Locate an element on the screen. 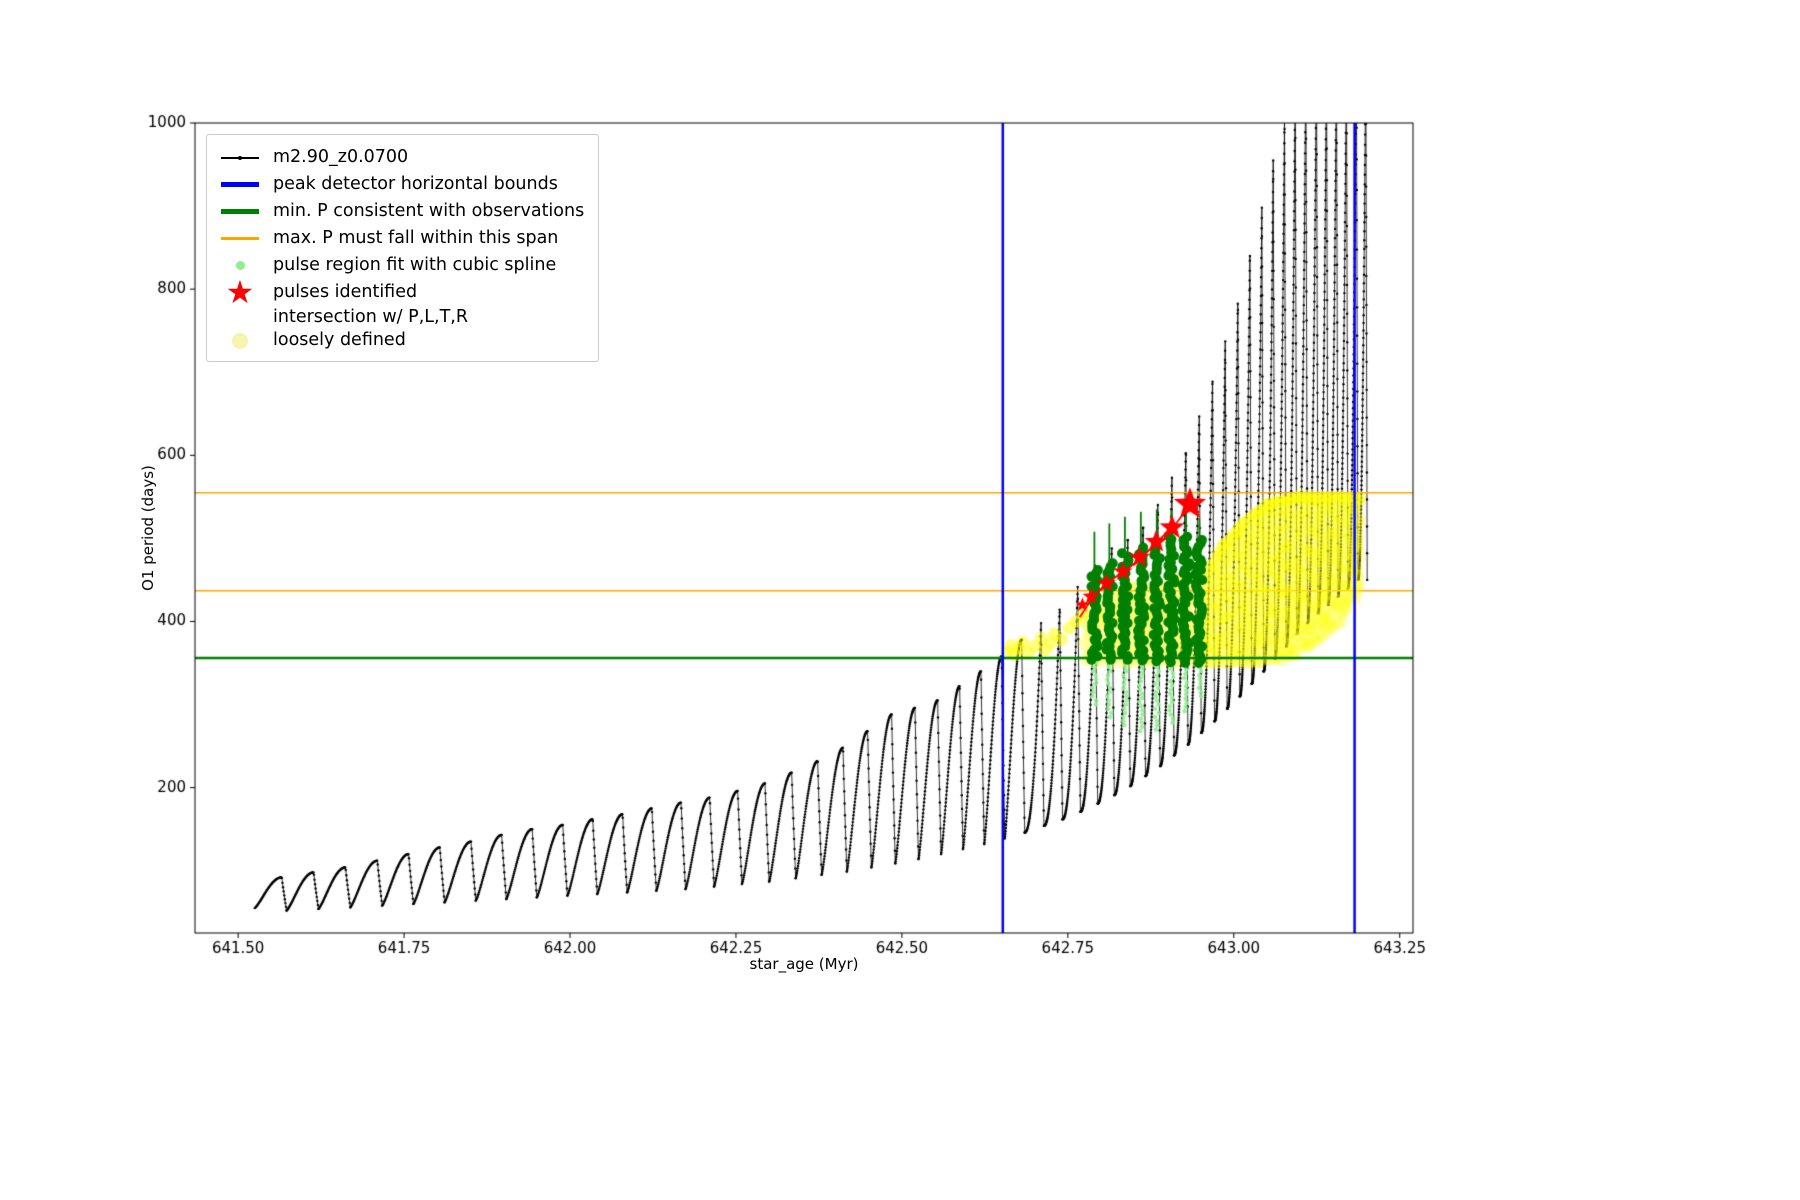  legend-item-3: max. P must fall within this span is located at coordinates (400, 238).